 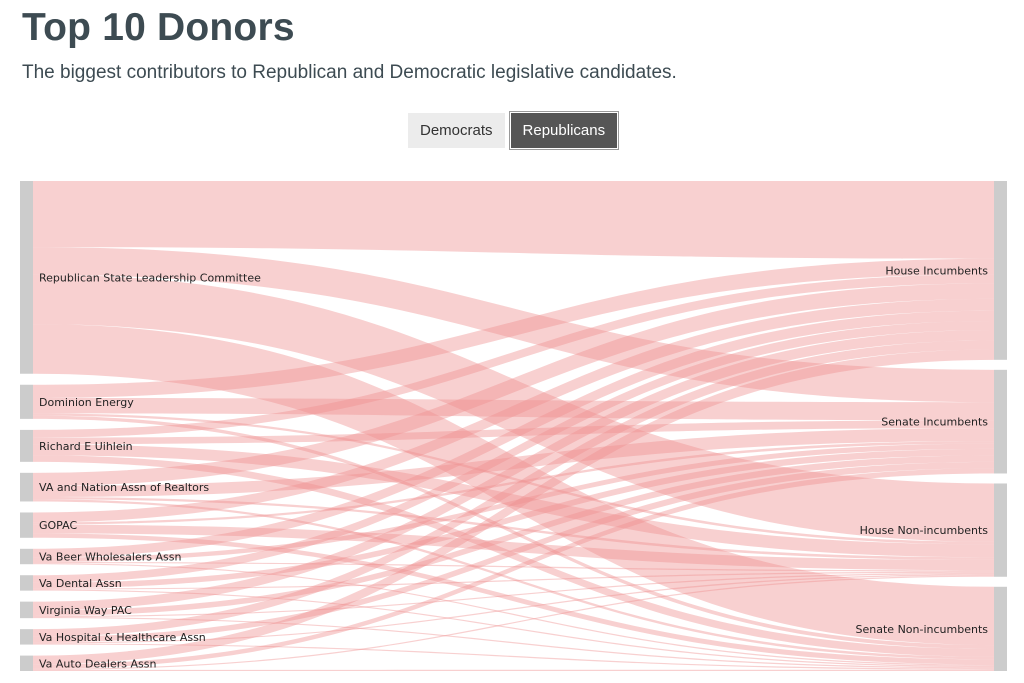 What do you see at coordinates (513, 463) in the screenshot?
I see `link-va-and-nation-assn-of-realtors-to-senate-incumbents` at bounding box center [513, 463].